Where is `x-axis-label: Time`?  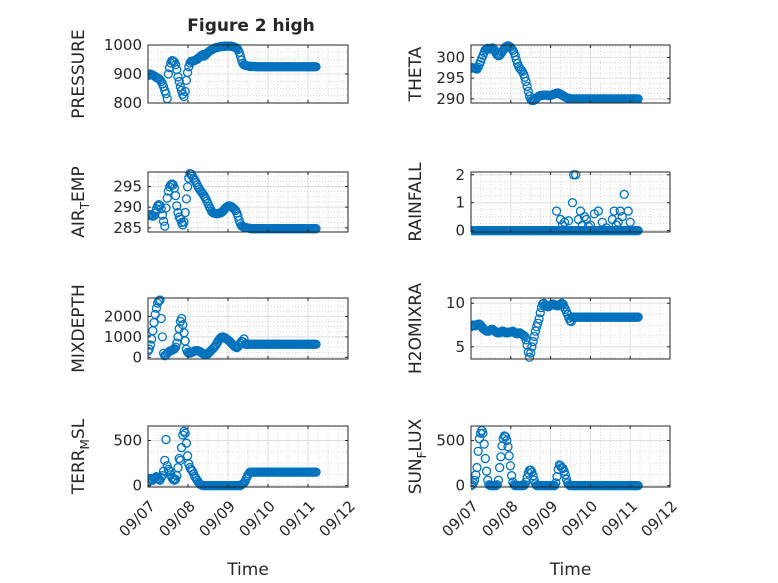 x-axis-label: Time is located at coordinates (570, 570).